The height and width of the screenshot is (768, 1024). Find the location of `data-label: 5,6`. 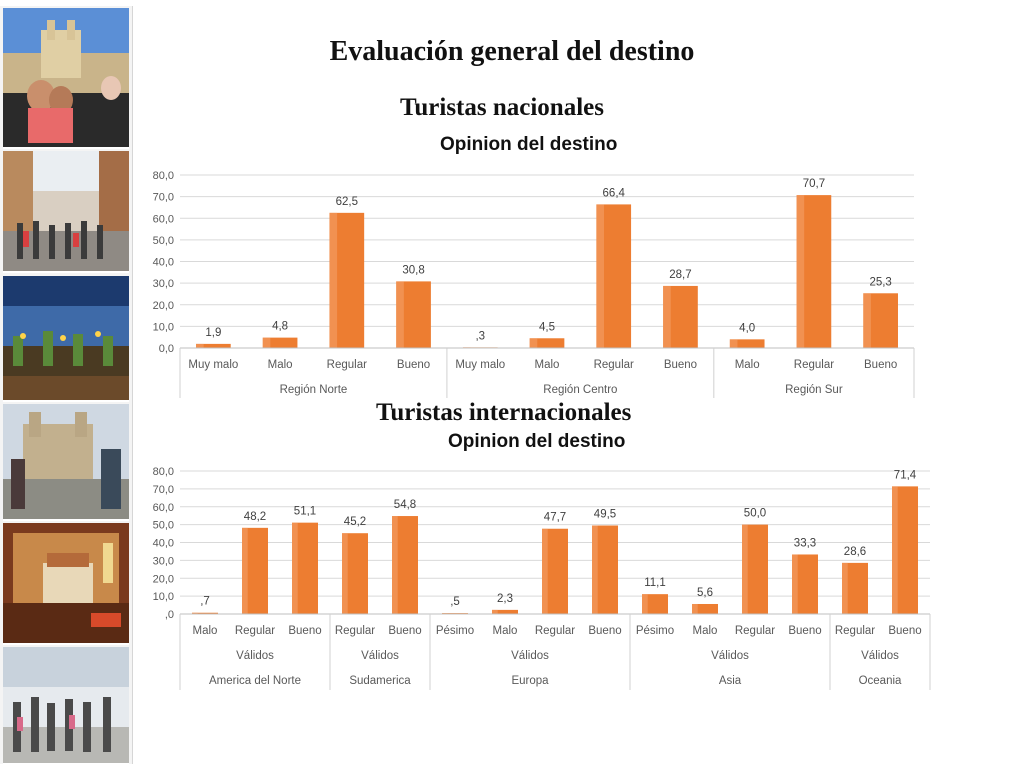

data-label: 5,6 is located at coordinates (705, 593).